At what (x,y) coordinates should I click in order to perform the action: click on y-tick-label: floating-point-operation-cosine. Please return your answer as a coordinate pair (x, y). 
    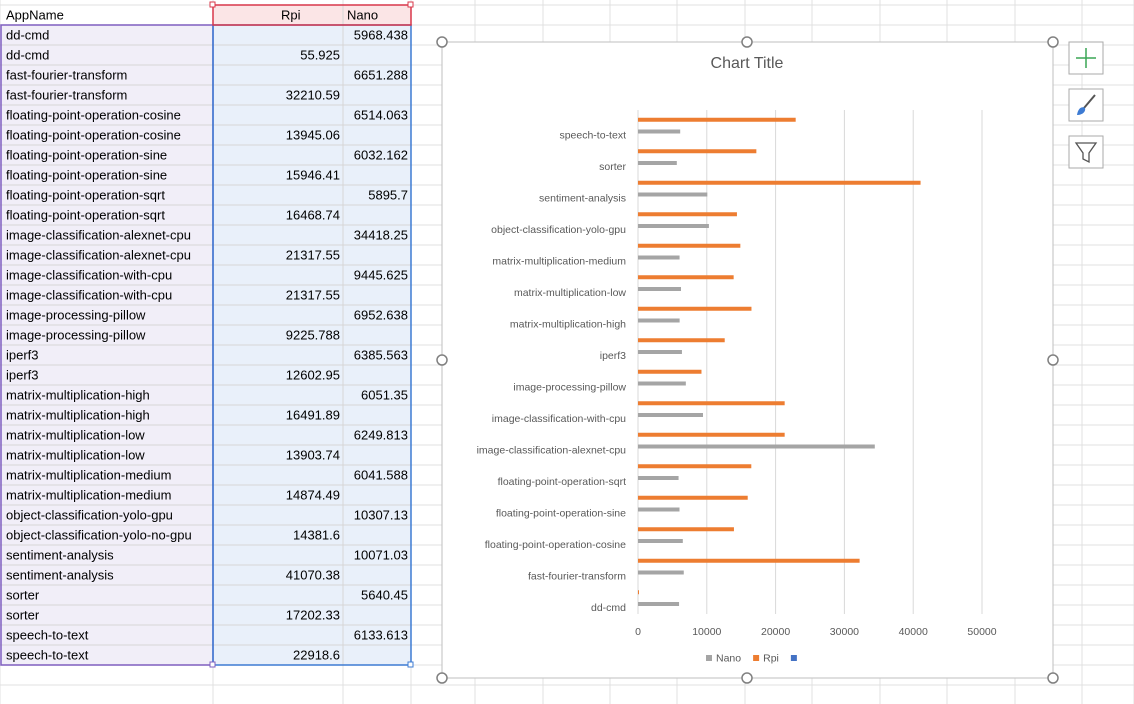
    Looking at the image, I should click on (555, 545).